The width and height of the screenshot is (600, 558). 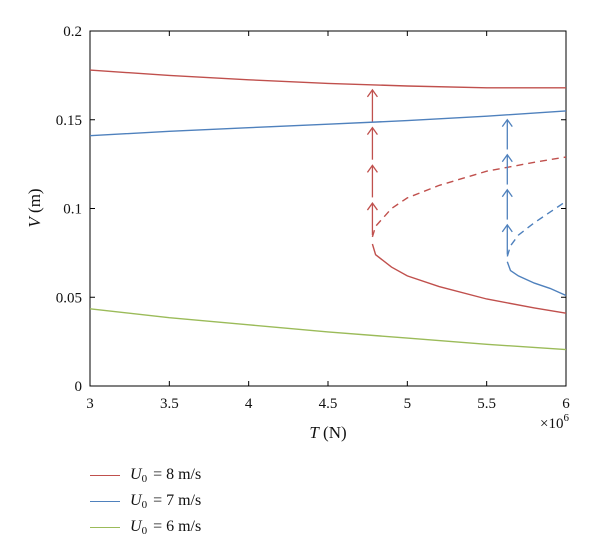 What do you see at coordinates (249, 404) in the screenshot?
I see `x-tick-label: 4` at bounding box center [249, 404].